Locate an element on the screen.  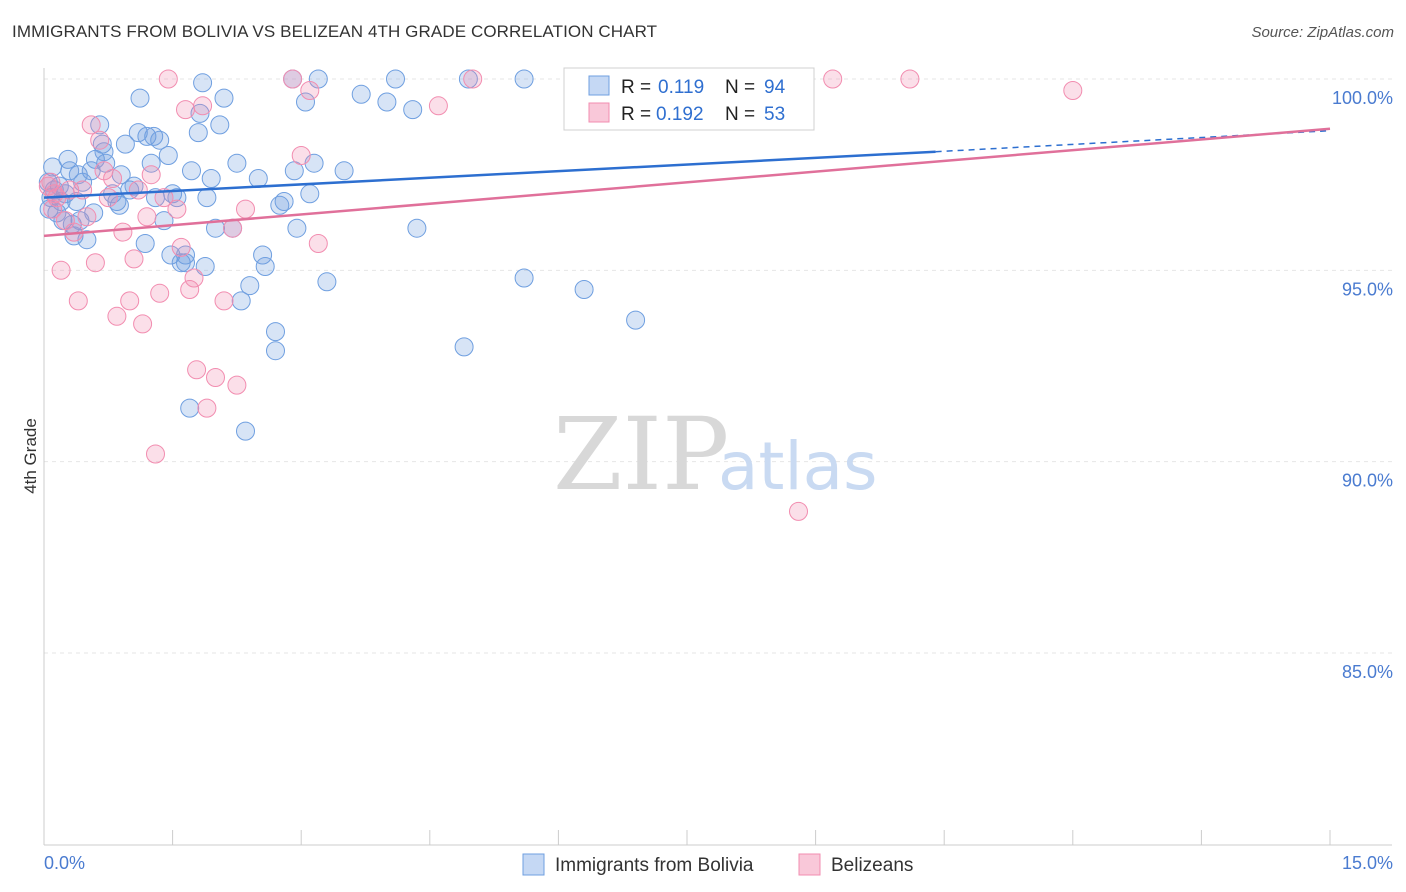
trend-line-belizeans is located at coordinates (687, 182).